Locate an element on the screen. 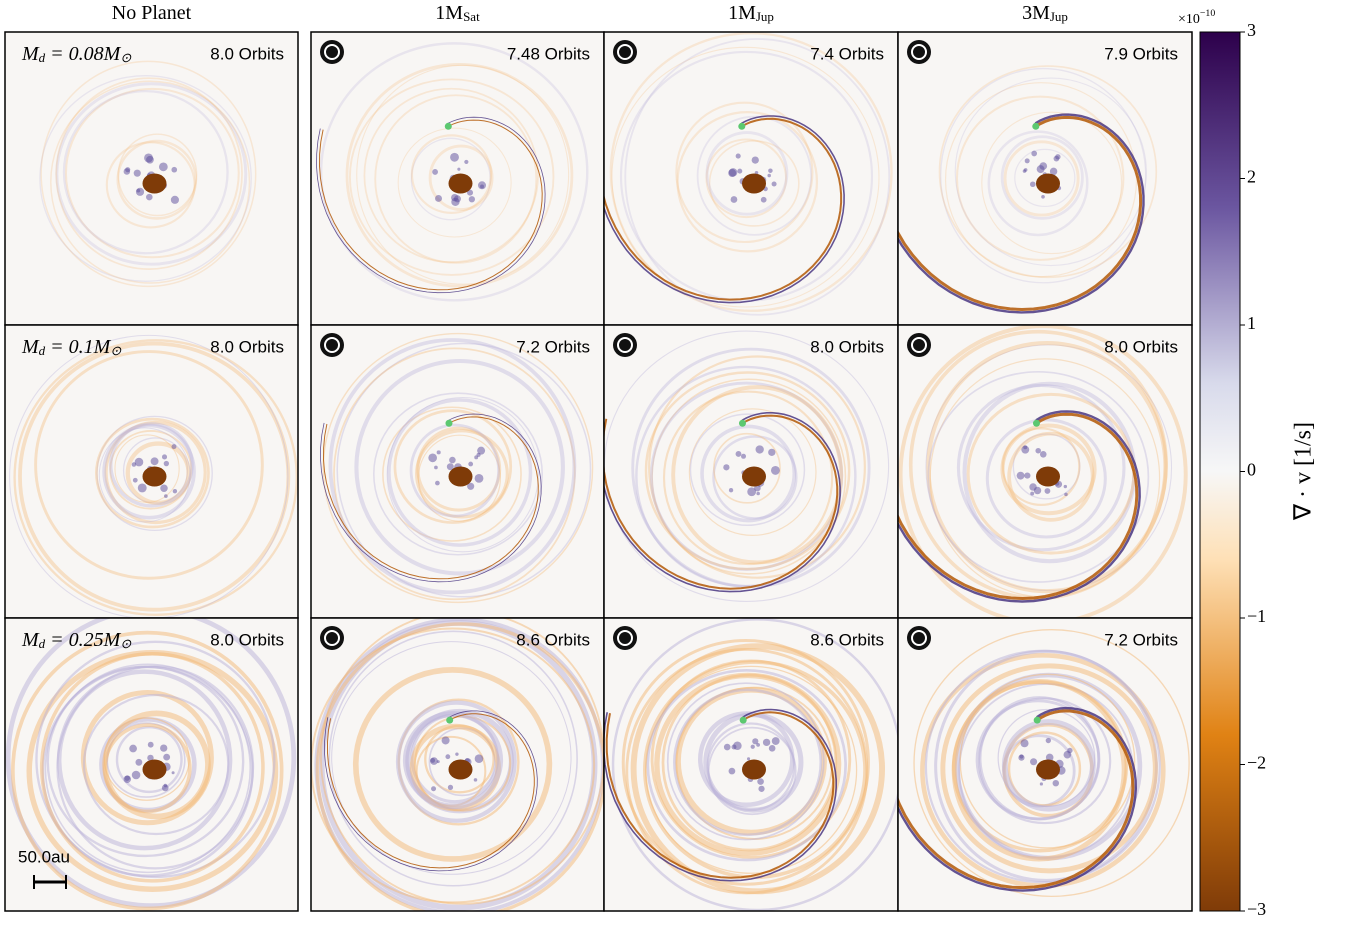 Image resolution: width=1347 pixels, height=925 pixels. panel: 7.2 Orbits is located at coordinates (457, 471).